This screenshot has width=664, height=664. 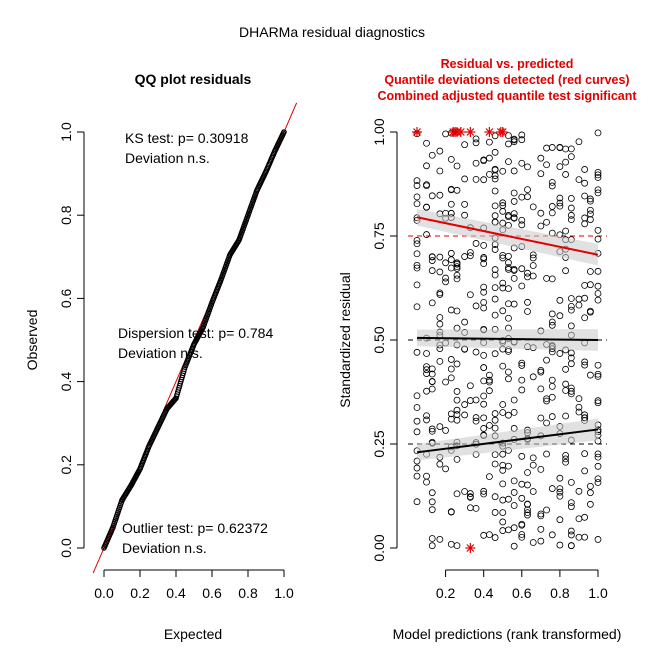 What do you see at coordinates (212, 593) in the screenshot?
I see `x-tick-label: 0.6` at bounding box center [212, 593].